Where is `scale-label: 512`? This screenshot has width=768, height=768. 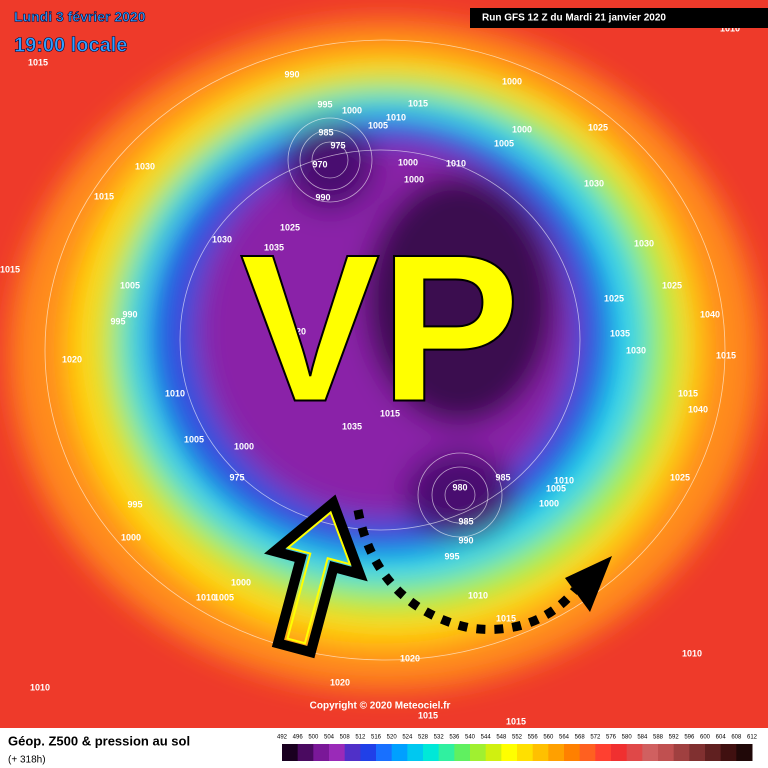 scale-label: 512 is located at coordinates (360, 738).